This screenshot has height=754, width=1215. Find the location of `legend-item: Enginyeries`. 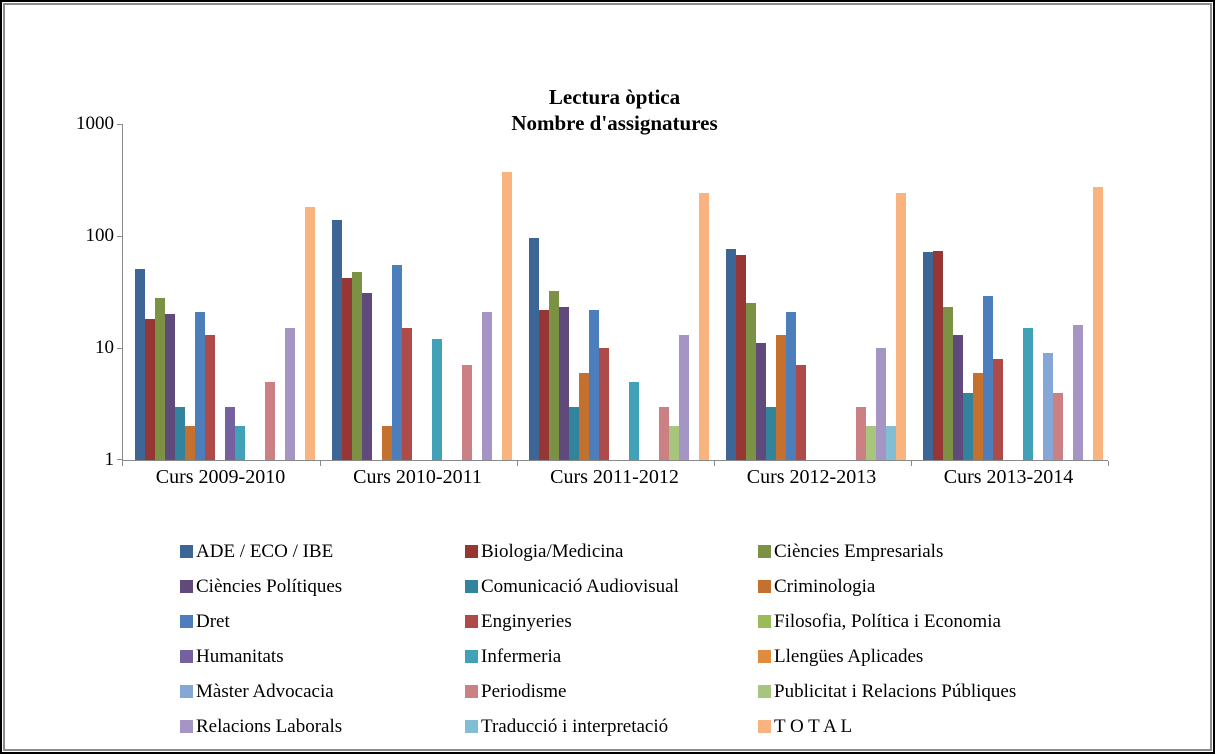

legend-item: Enginyeries is located at coordinates (611, 621).